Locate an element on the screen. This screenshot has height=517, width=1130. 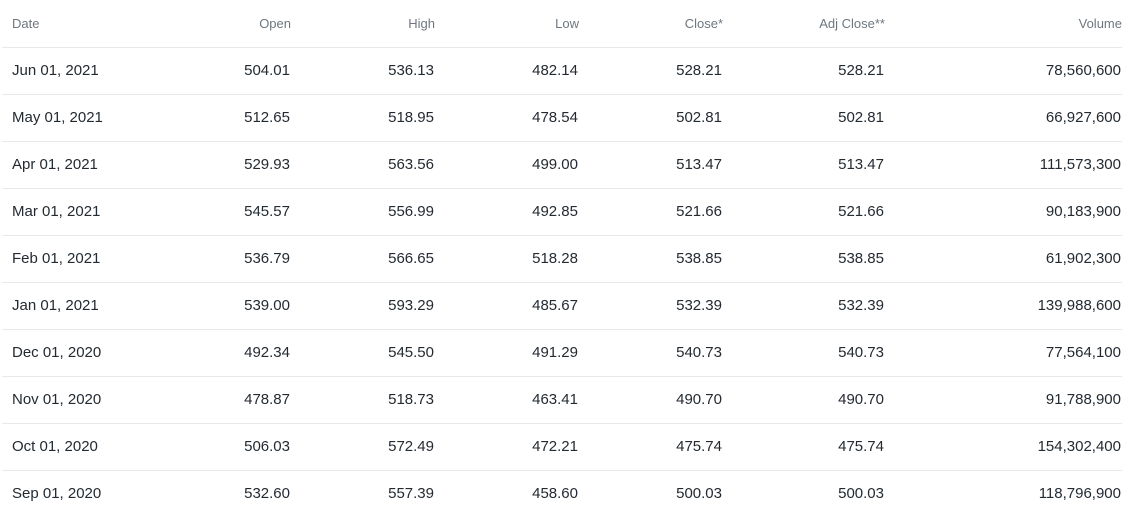
cell-date: Apr 01, 2021 is located at coordinates (86, 165).